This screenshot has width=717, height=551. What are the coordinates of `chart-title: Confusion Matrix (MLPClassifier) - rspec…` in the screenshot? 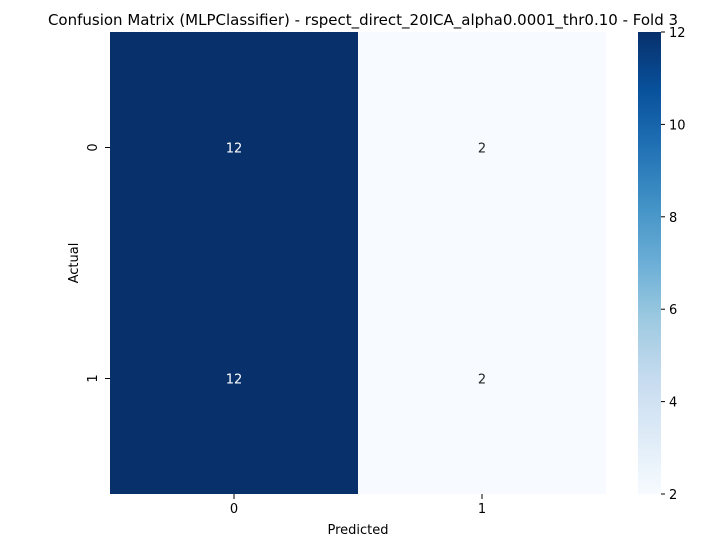 It's located at (363, 20).